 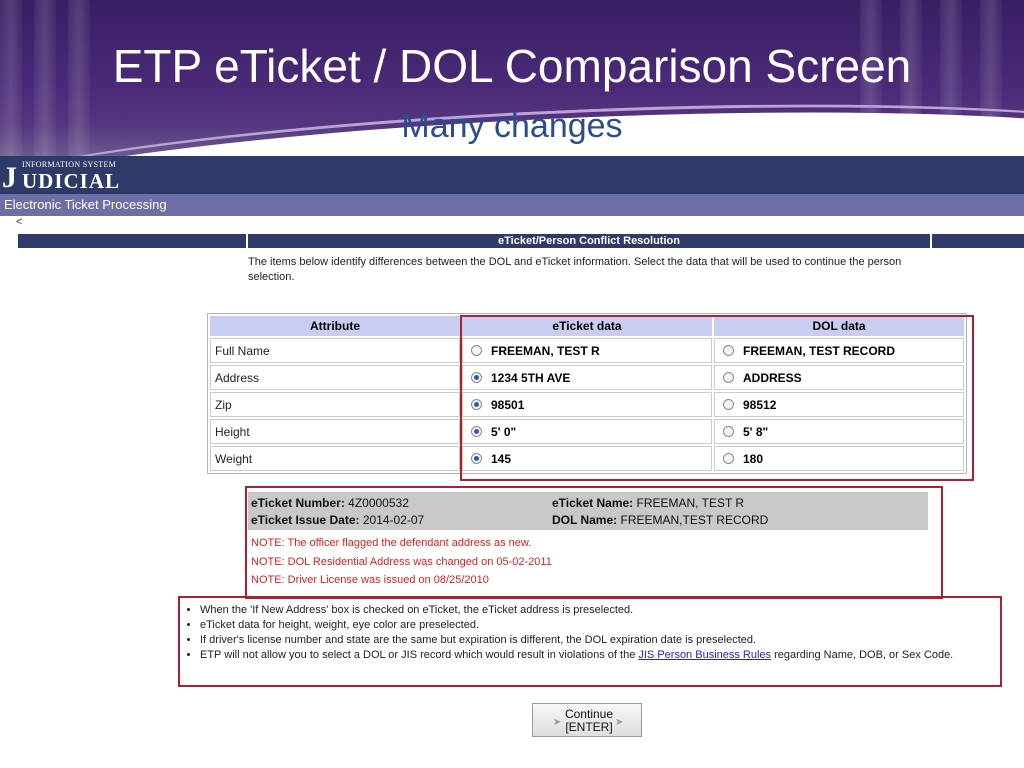 What do you see at coordinates (760, 404) in the screenshot?
I see `dol-value: 98512` at bounding box center [760, 404].